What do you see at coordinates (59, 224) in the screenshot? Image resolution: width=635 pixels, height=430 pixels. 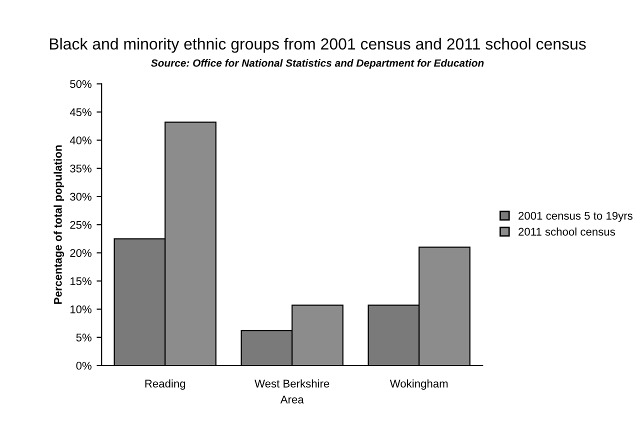 I see `y-axis-title: Percentage of total population` at bounding box center [59, 224].